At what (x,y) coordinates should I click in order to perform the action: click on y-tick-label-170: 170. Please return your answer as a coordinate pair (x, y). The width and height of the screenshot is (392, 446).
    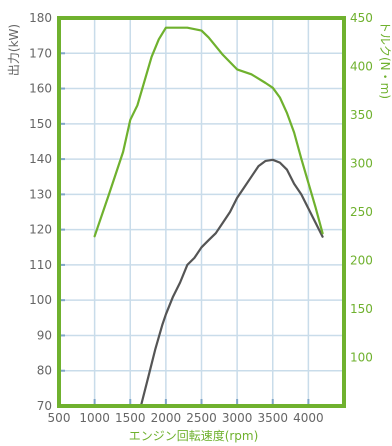
    Looking at the image, I should click on (40, 53).